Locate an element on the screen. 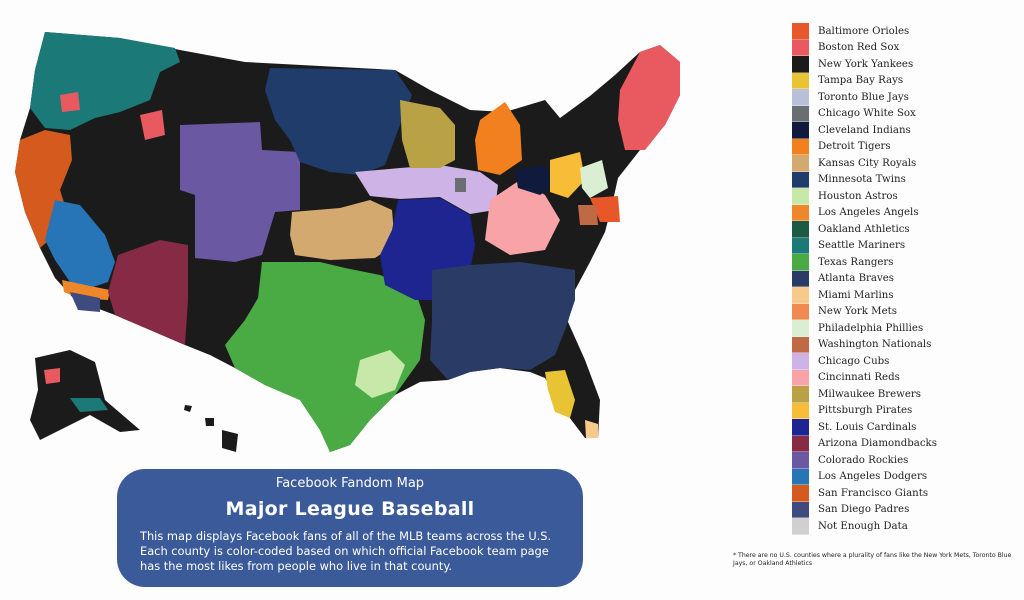 Image resolution: width=1024 pixels, height=600 pixels. texas-rangers-region is located at coordinates (325, 357).